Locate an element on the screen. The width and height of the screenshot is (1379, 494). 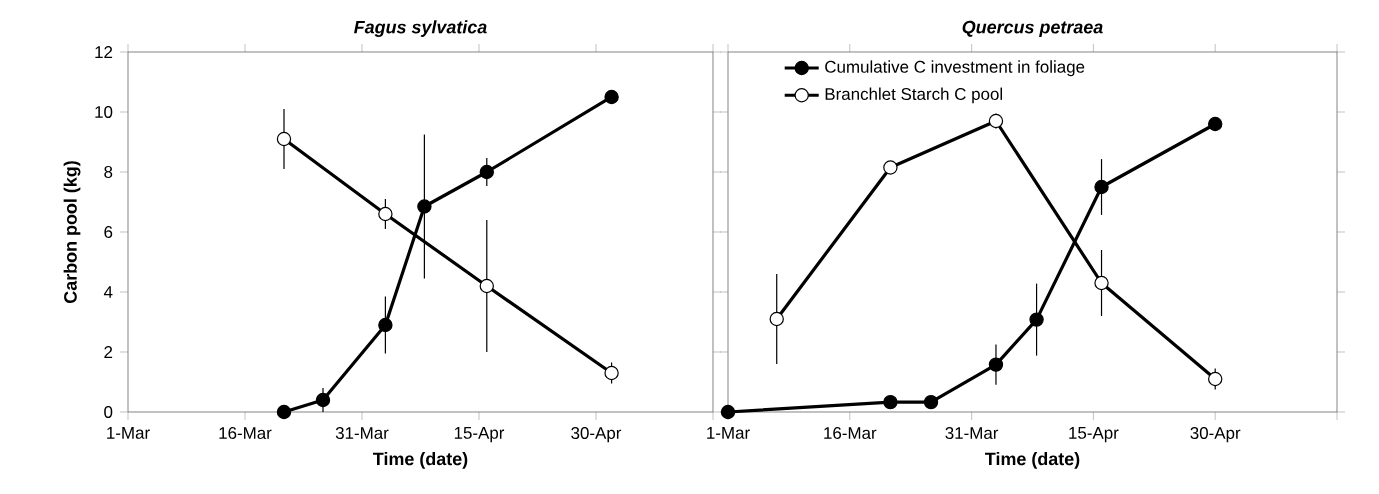
y-tick-label: 8 is located at coordinates (108, 172).